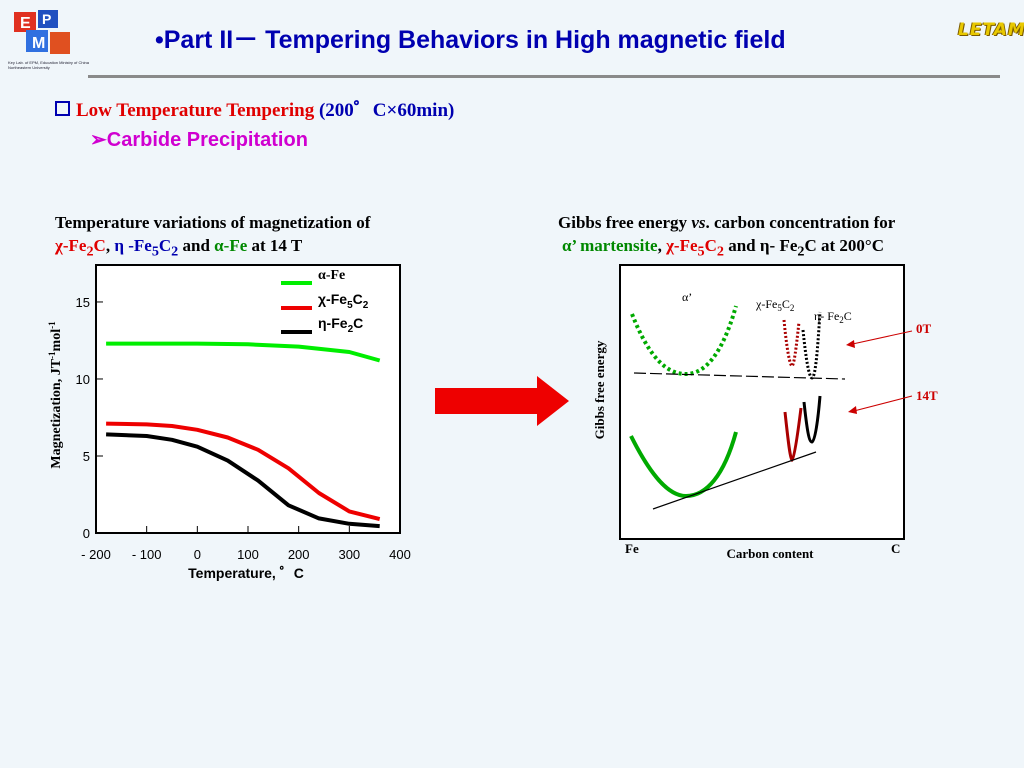 This screenshot has width=1024, height=768. I want to click on svg-text: M, so click(38, 43).